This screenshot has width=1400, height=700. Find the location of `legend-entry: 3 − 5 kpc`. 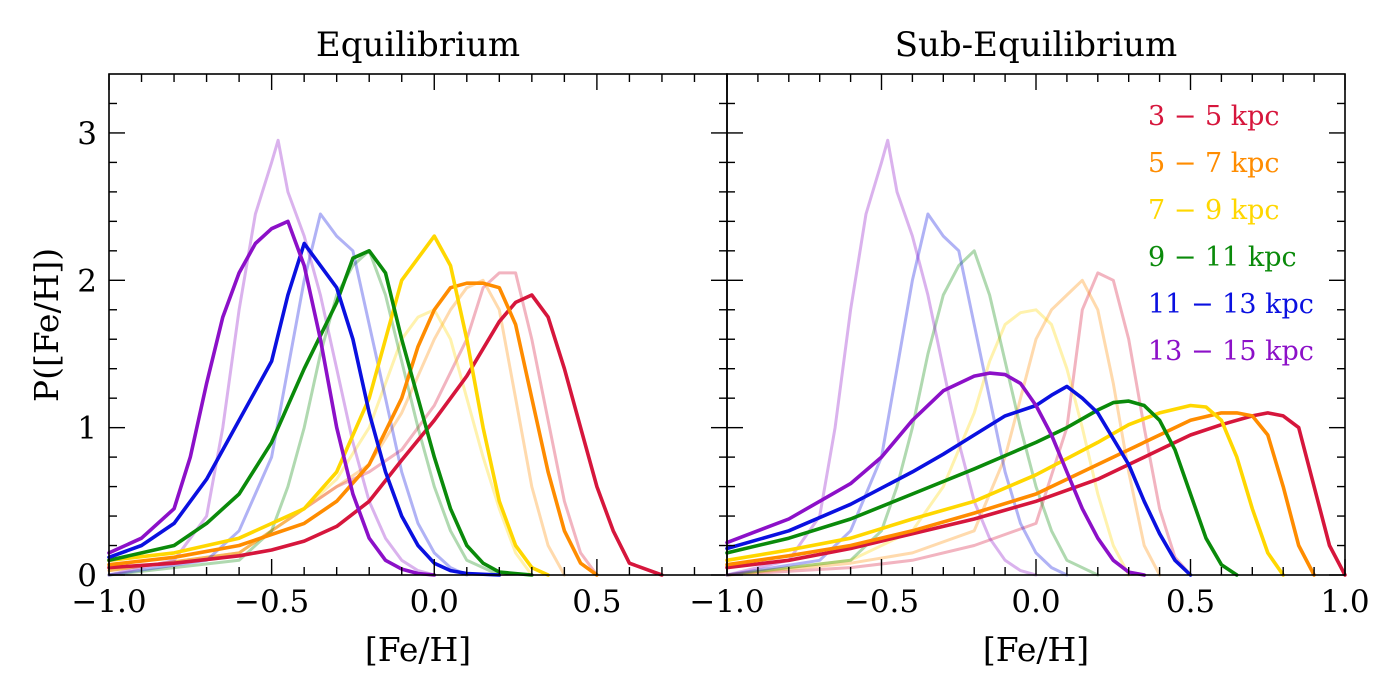

legend-entry: 3 − 5 kpc is located at coordinates (1214, 116).